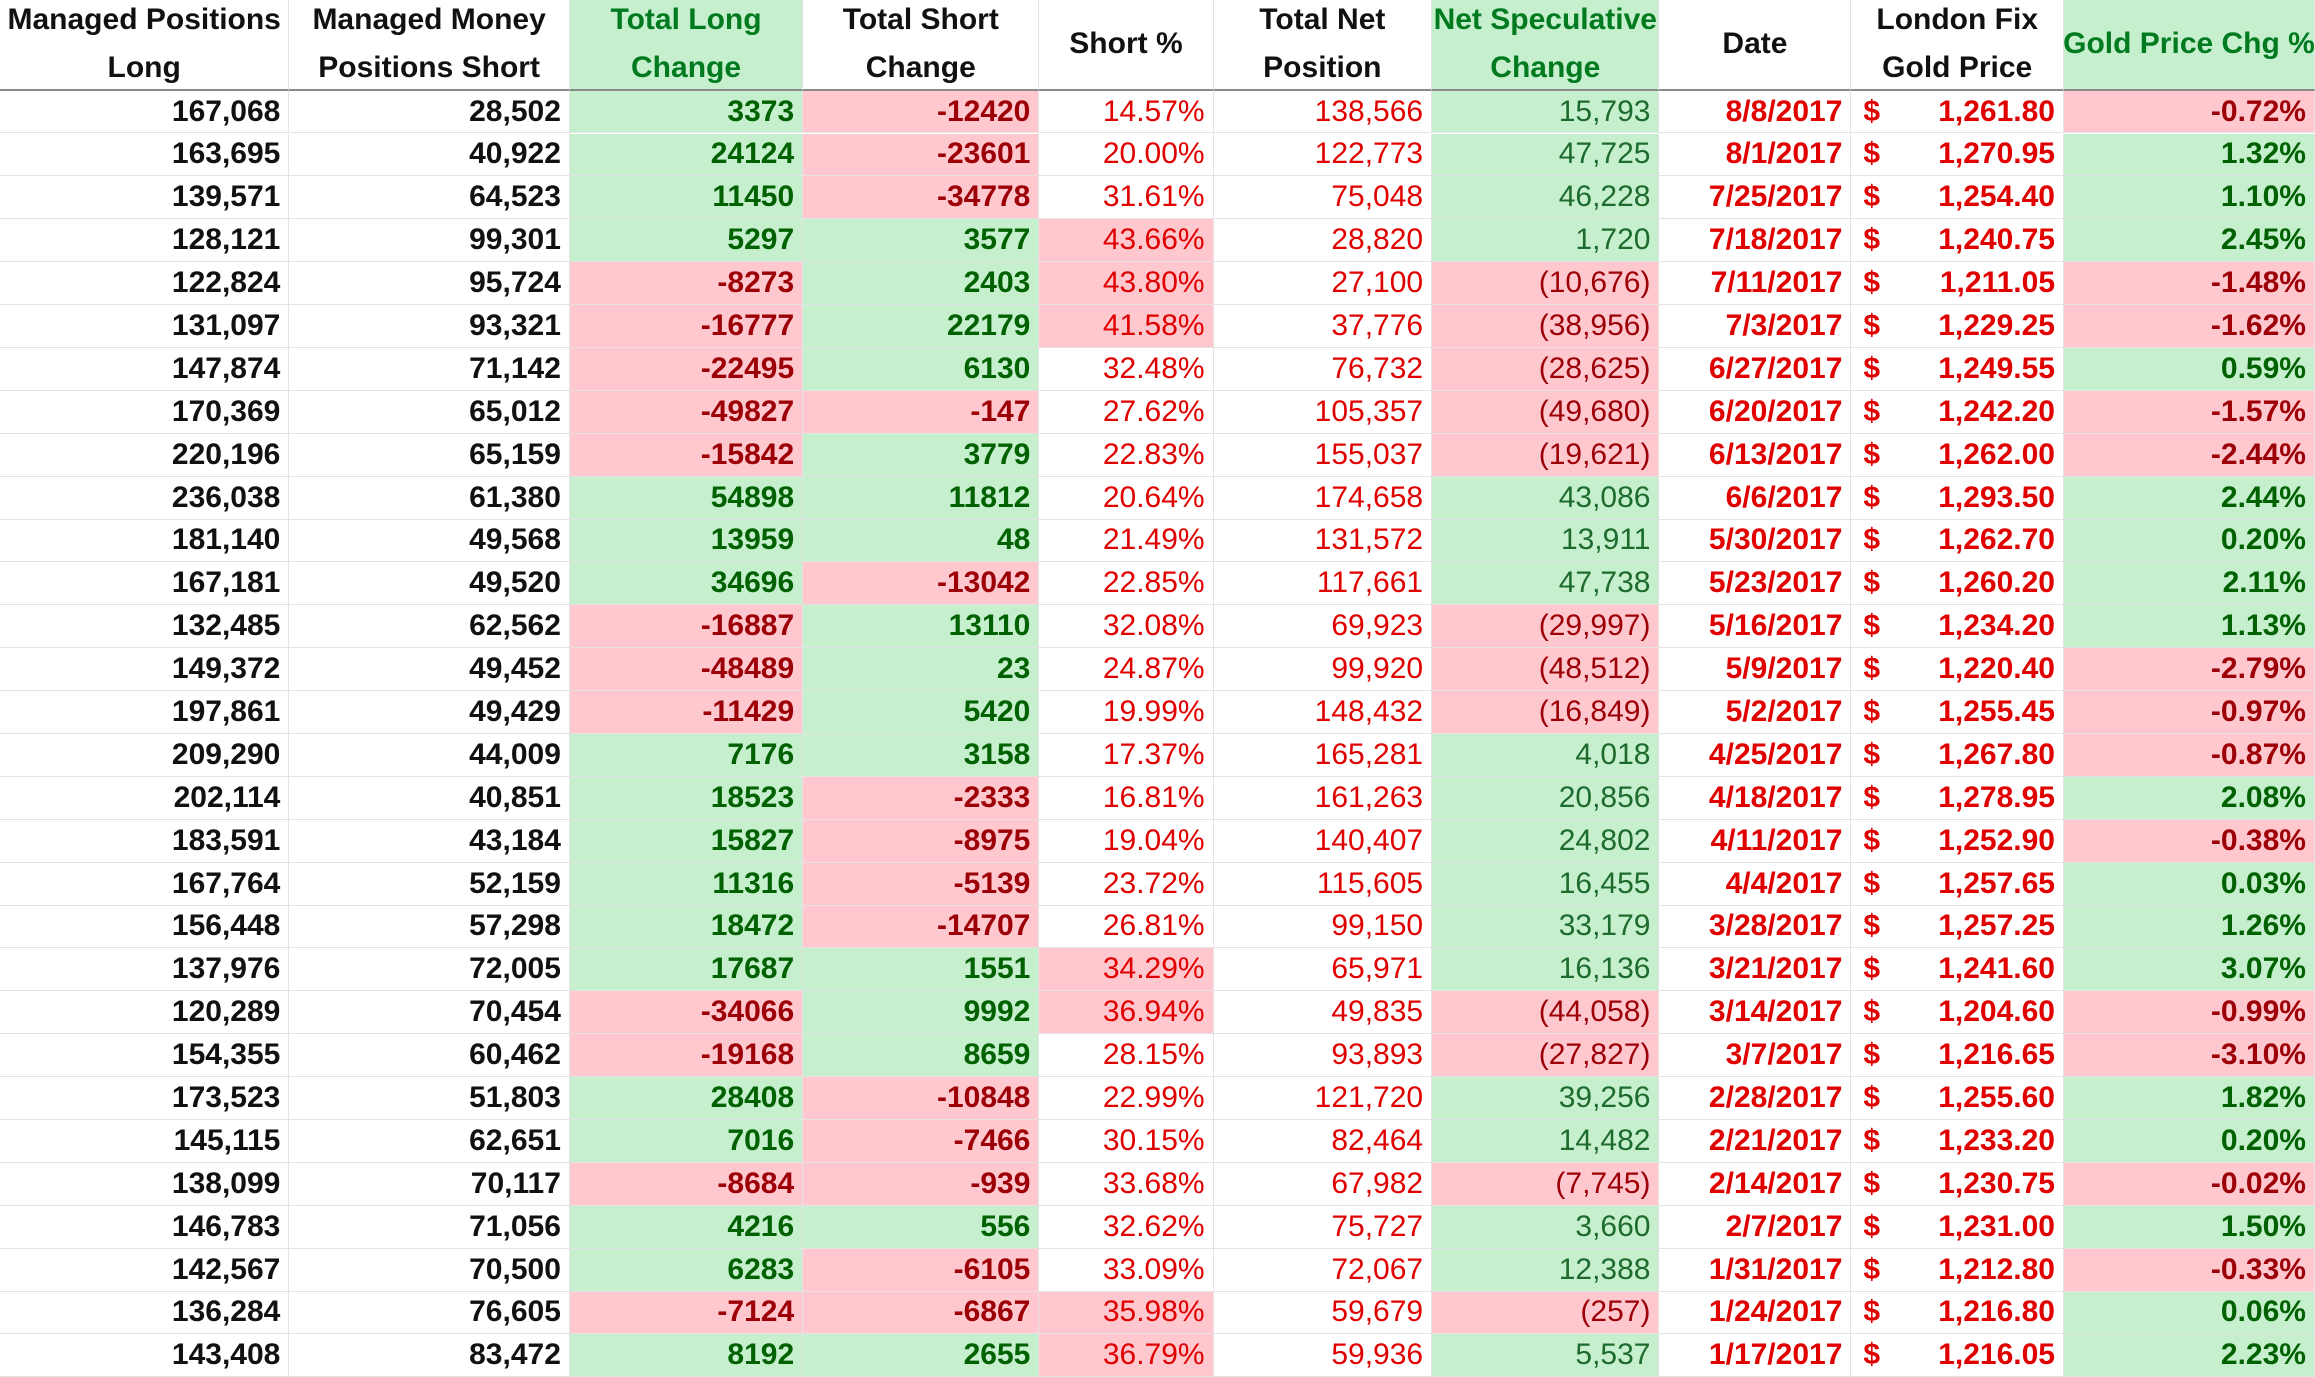  I want to click on cell-price: $1,216.05, so click(1957, 1355).